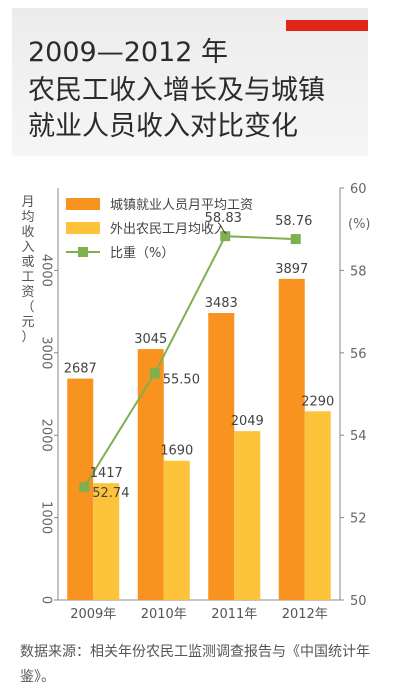 The image size is (400, 698). I want to click on left-tick-label: 1000, so click(46, 517).